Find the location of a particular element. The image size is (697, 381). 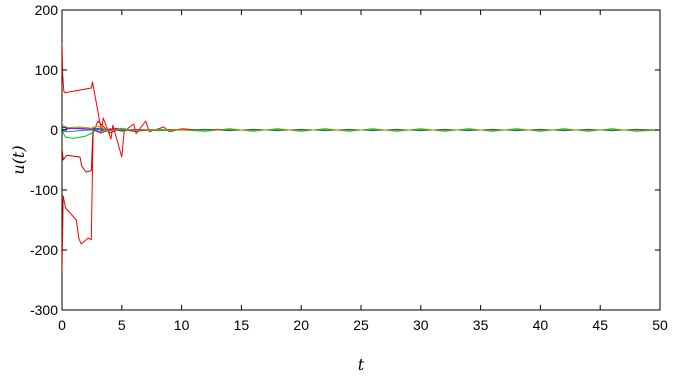

y-tick-label--100: -100 is located at coordinates (44, 190).